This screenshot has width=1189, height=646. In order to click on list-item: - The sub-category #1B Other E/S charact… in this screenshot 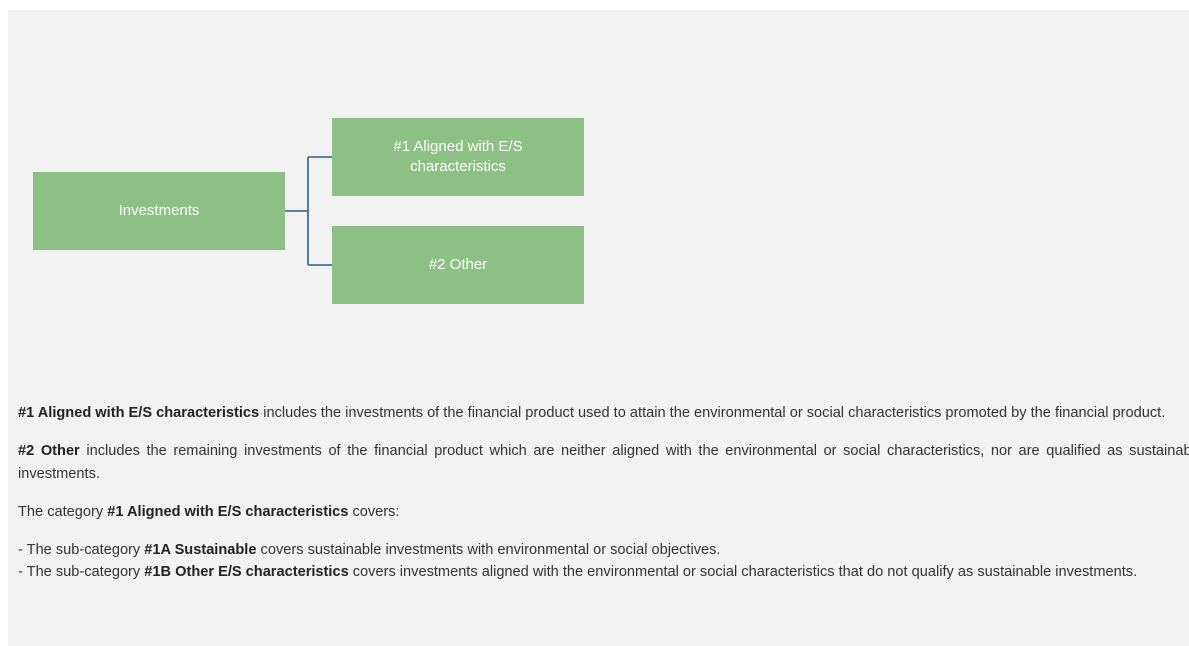, I will do `click(603, 572)`.